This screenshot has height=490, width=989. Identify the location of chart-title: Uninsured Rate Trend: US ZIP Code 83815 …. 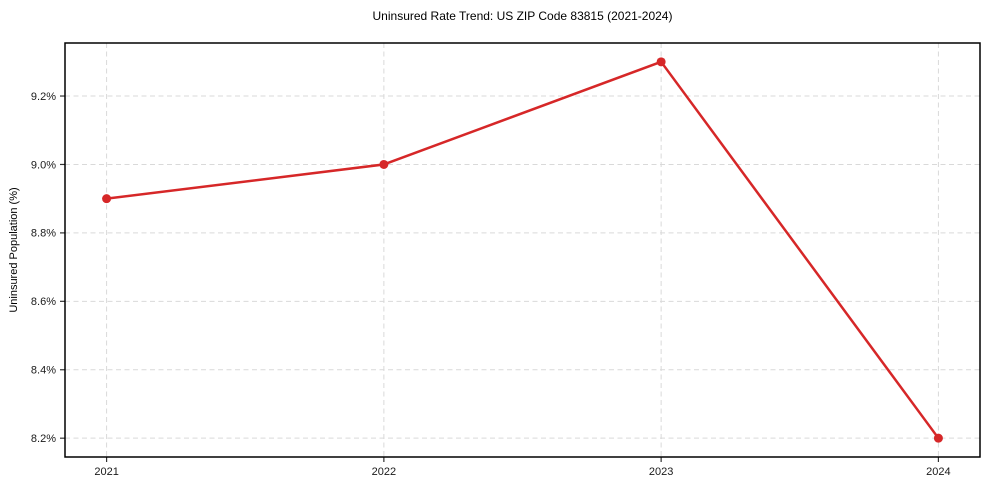
(522, 16).